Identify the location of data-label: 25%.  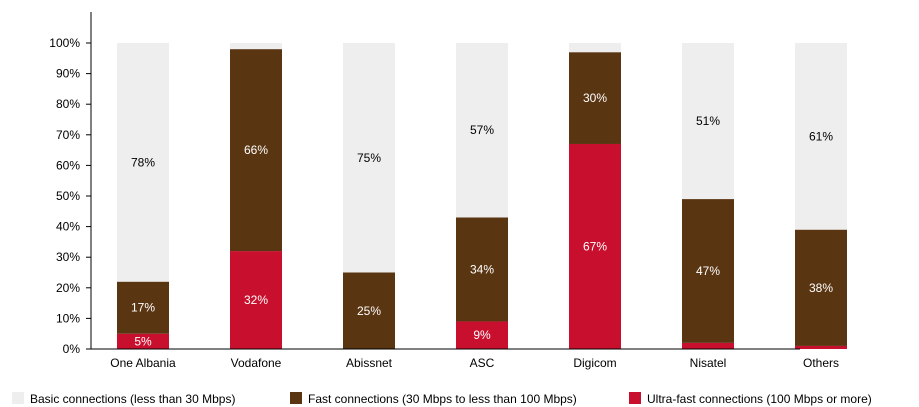
(369, 311).